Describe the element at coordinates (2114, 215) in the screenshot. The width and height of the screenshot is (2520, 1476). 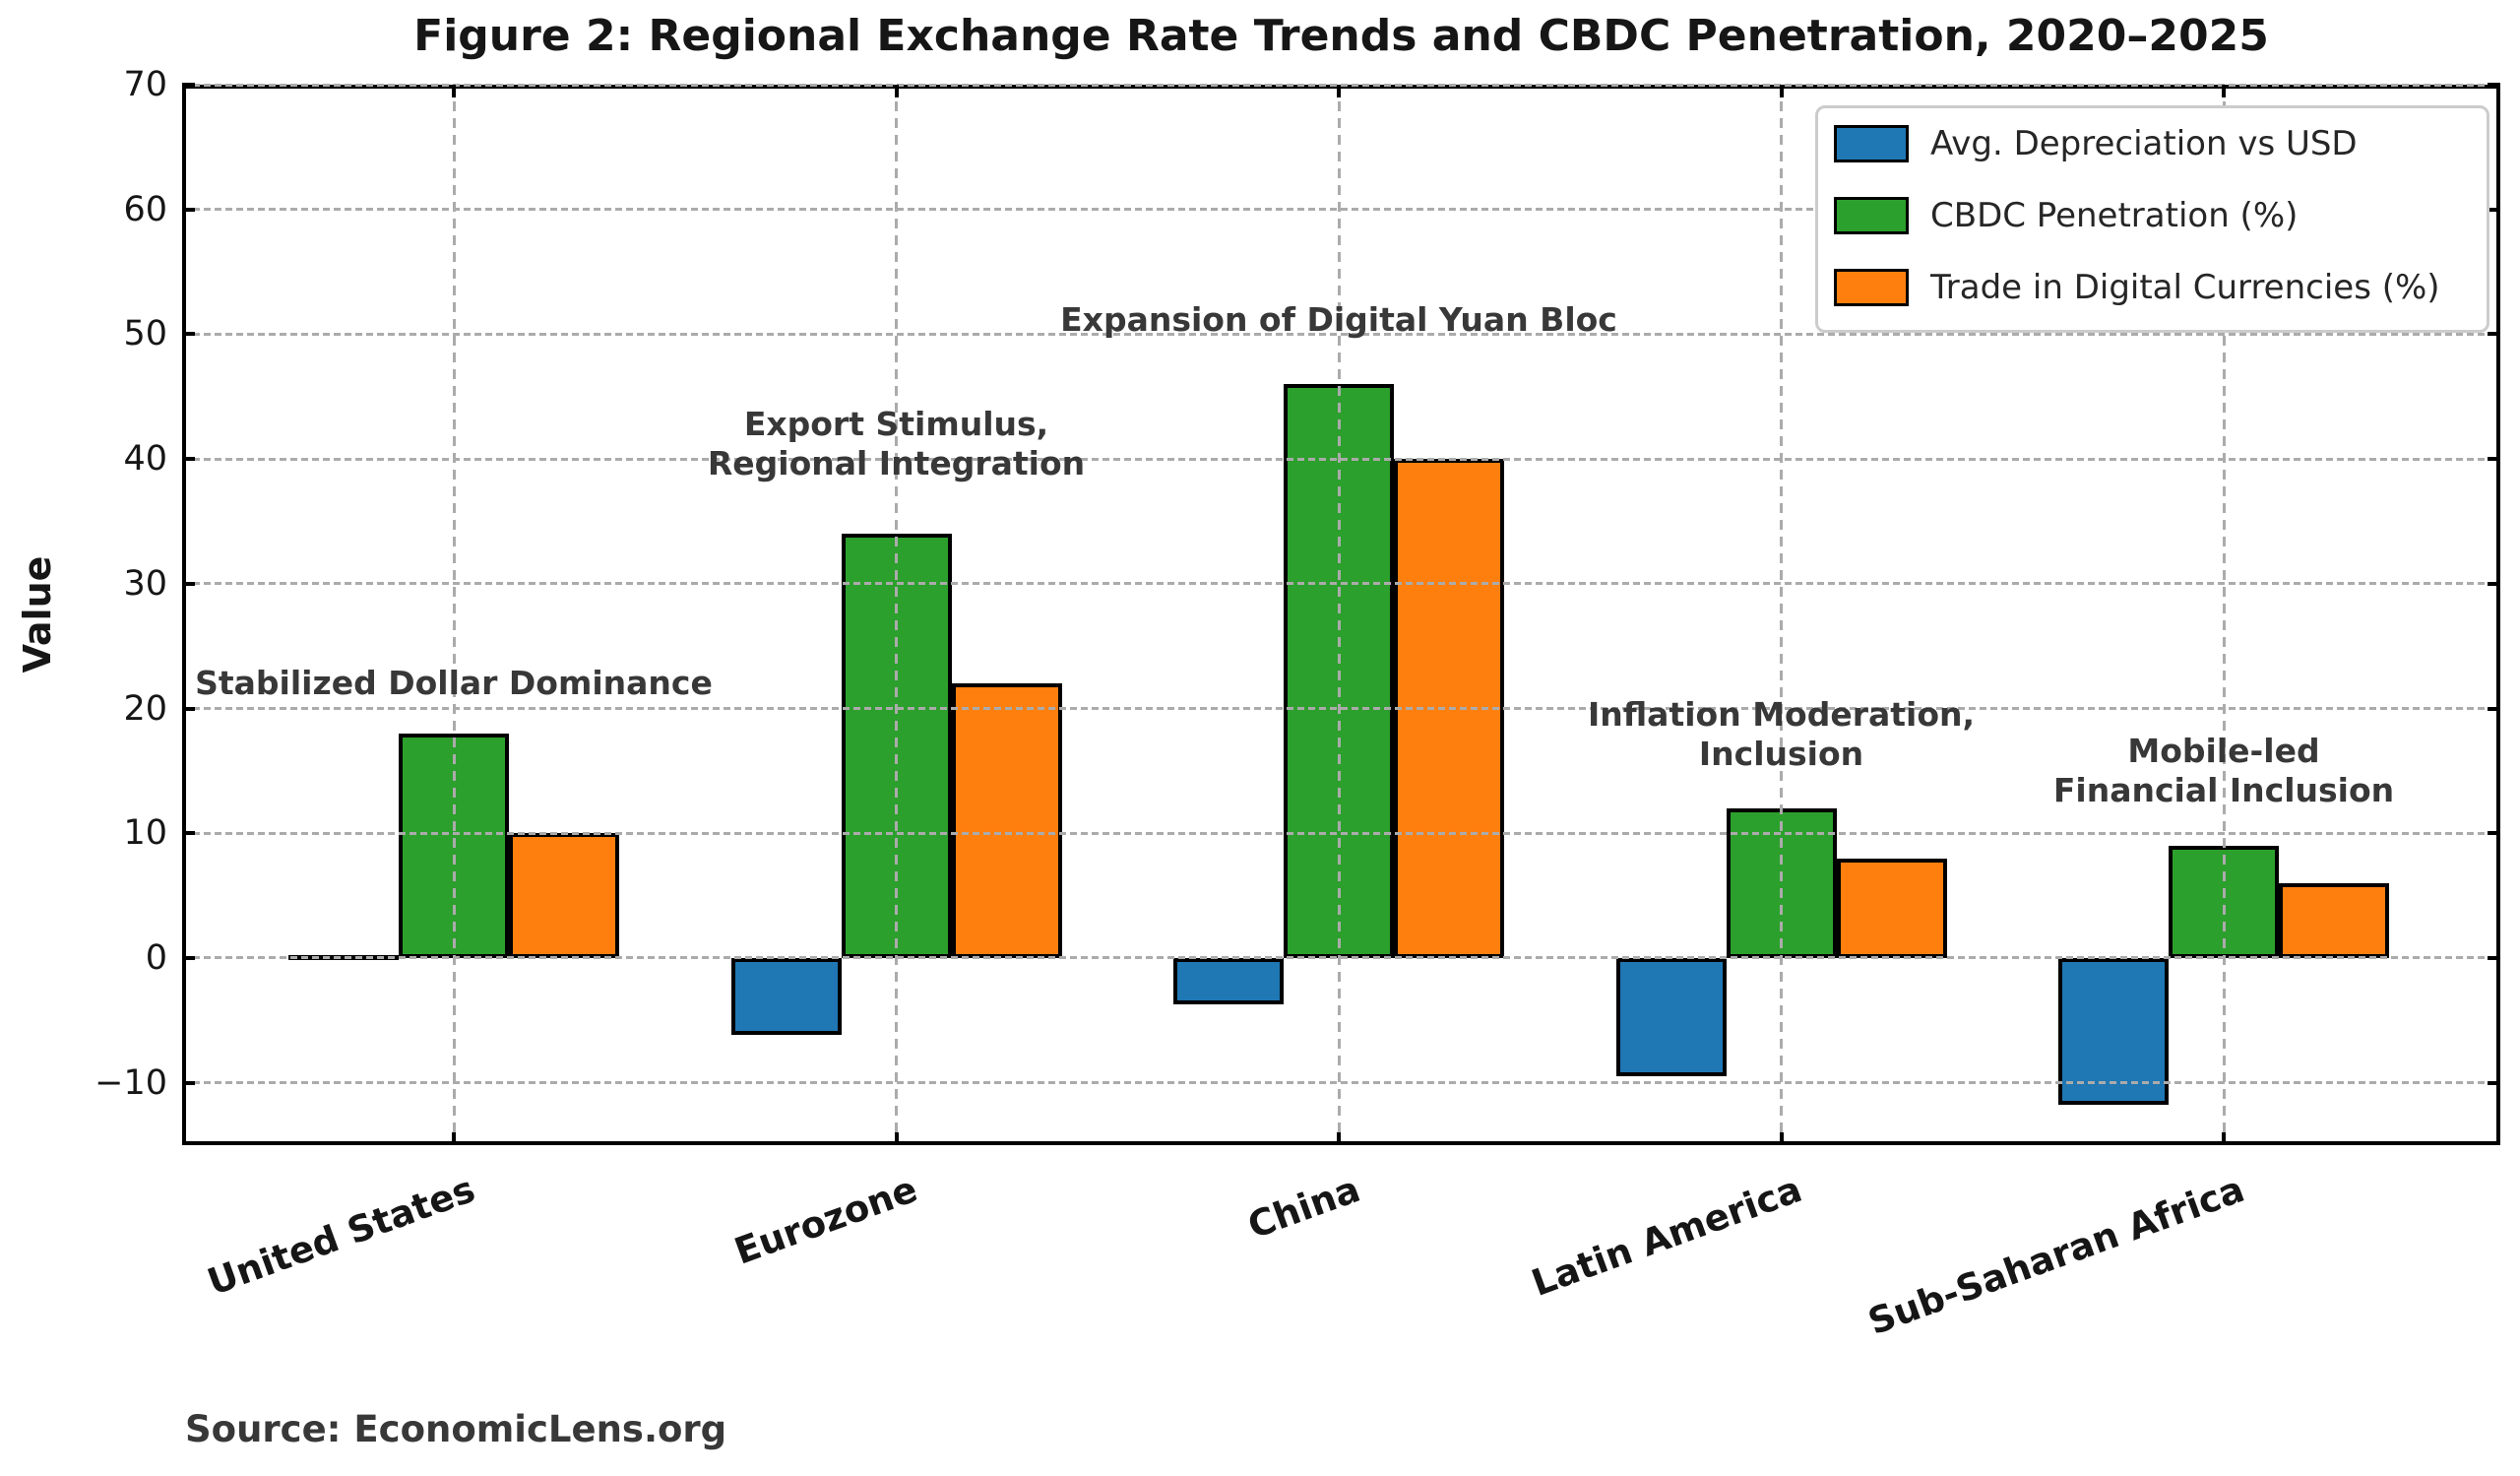
I see `legend-label: CBDC Penetration (%)` at that location.